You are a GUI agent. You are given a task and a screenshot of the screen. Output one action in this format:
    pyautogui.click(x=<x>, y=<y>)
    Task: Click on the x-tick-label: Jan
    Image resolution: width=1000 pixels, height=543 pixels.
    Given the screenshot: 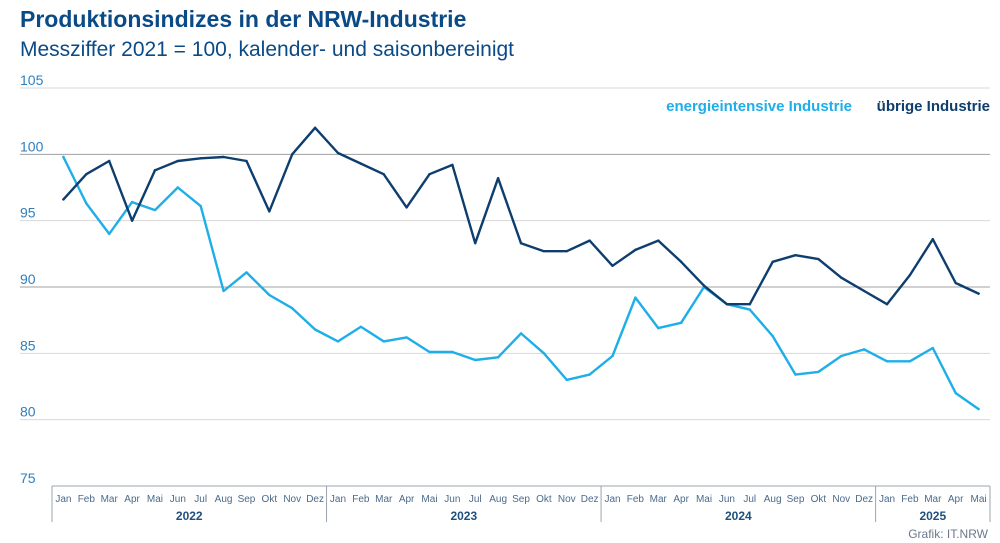 What is the action you would take?
    pyautogui.click(x=63, y=499)
    